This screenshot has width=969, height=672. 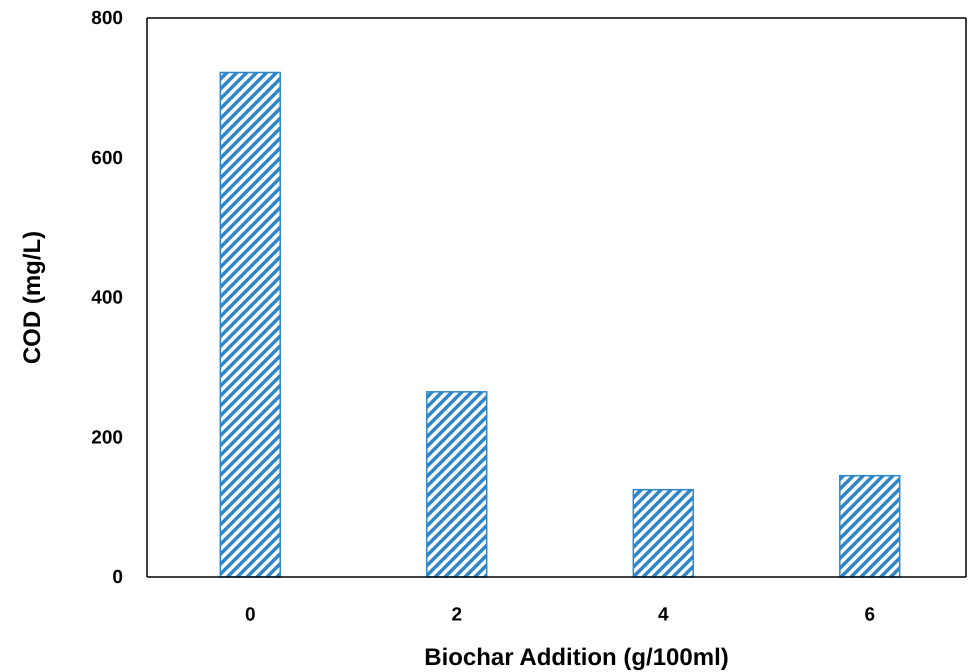 I want to click on y-tick-label: 0, so click(x=117, y=577).